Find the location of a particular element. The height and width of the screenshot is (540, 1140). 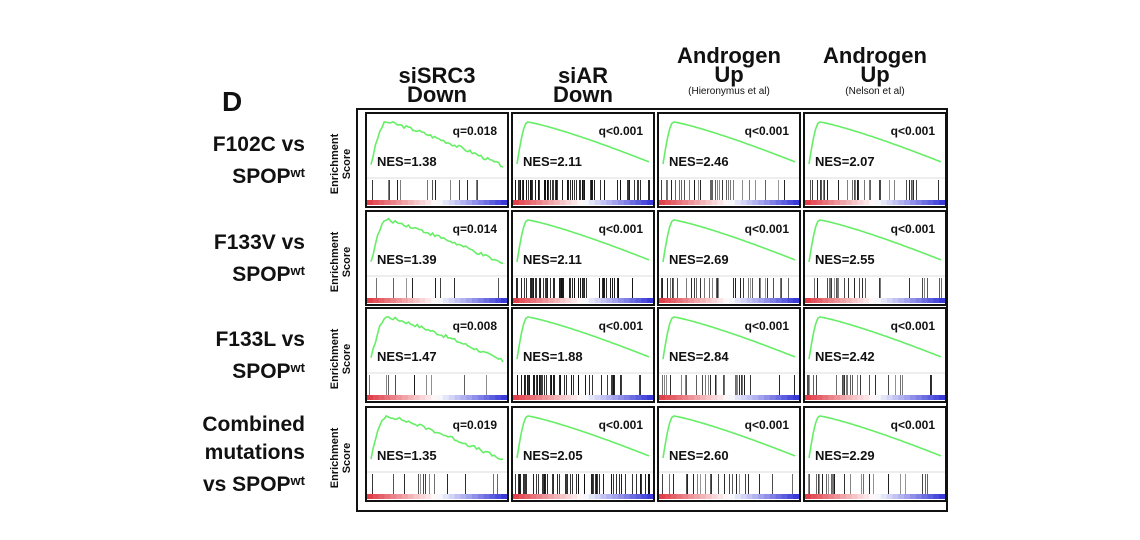

plot-svg is located at coordinates (583, 358).